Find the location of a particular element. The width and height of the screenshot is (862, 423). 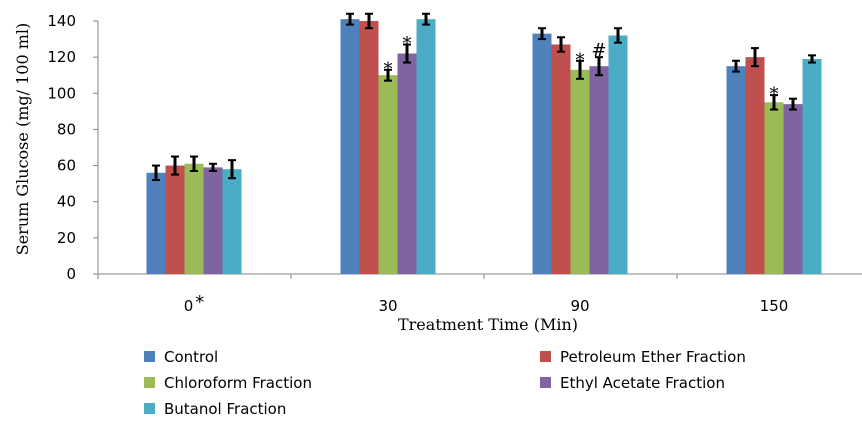

y-tick-label: 140 is located at coordinates (61, 21).